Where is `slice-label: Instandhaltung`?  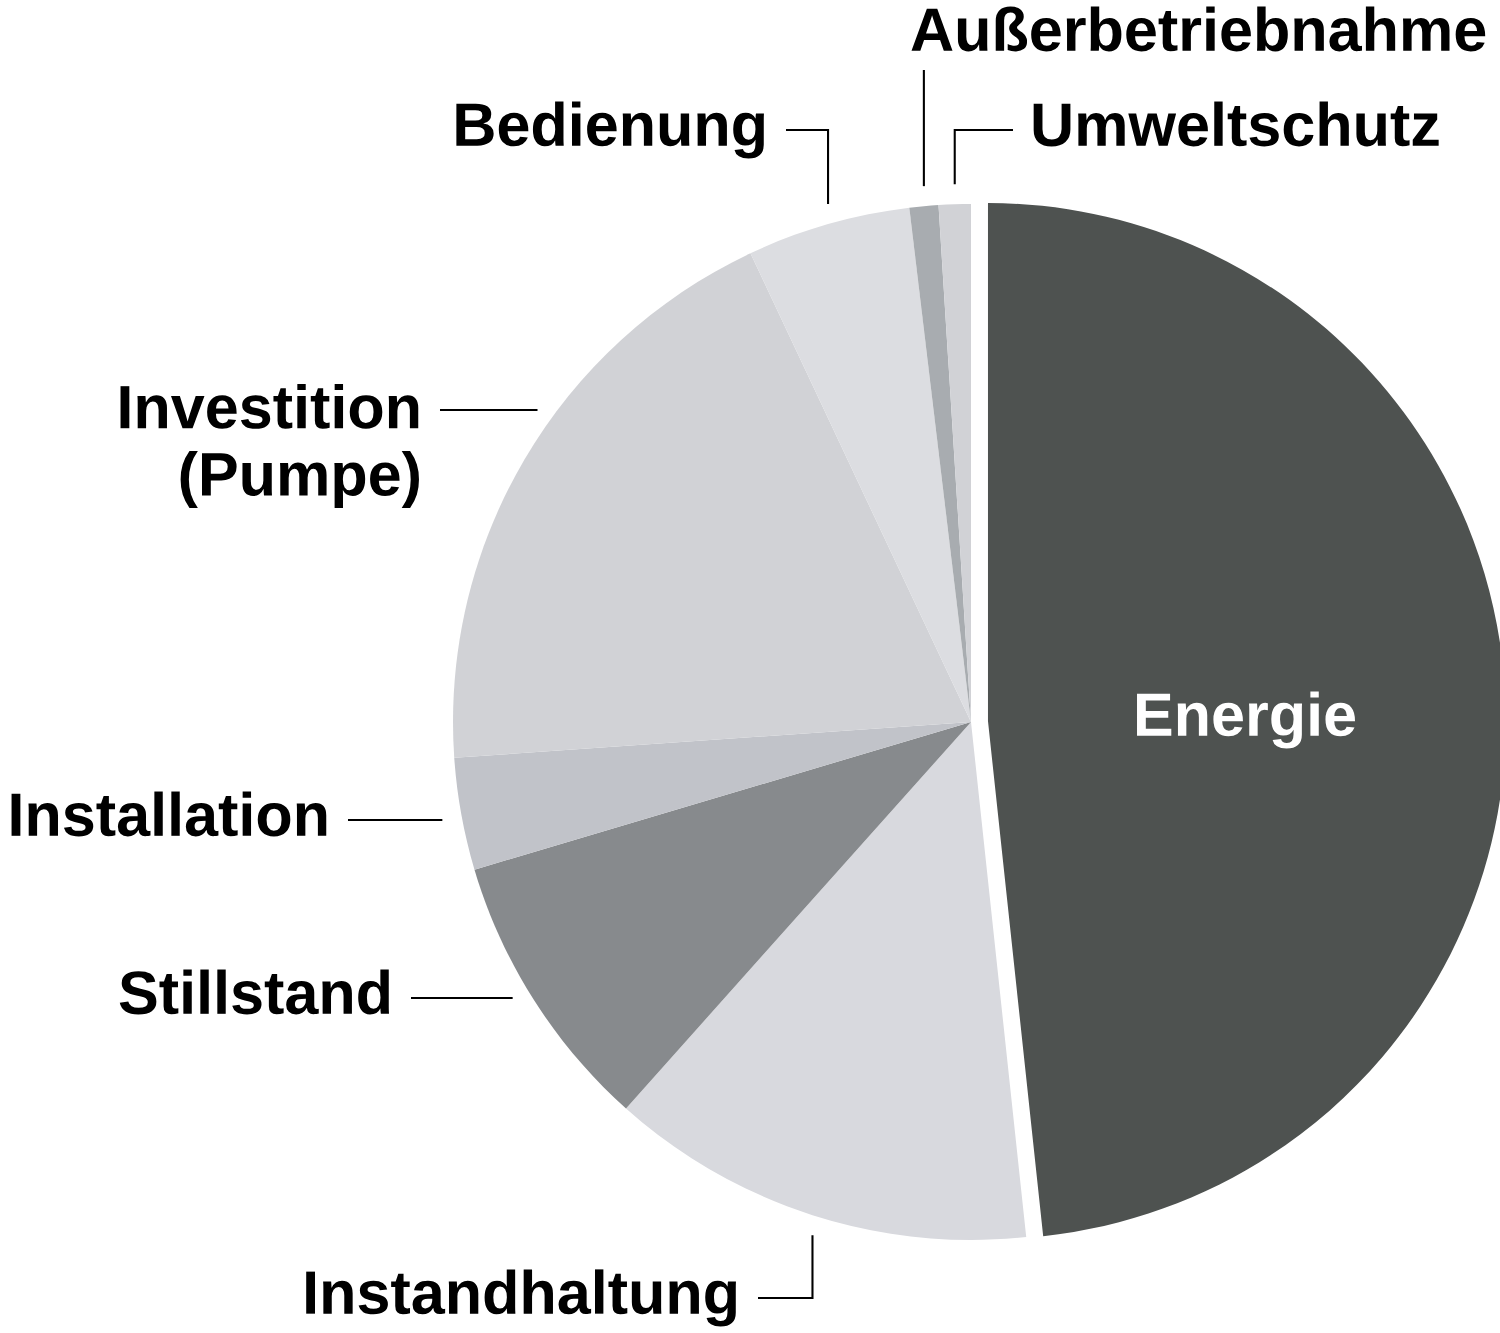 slice-label: Instandhaltung is located at coordinates (521, 1298).